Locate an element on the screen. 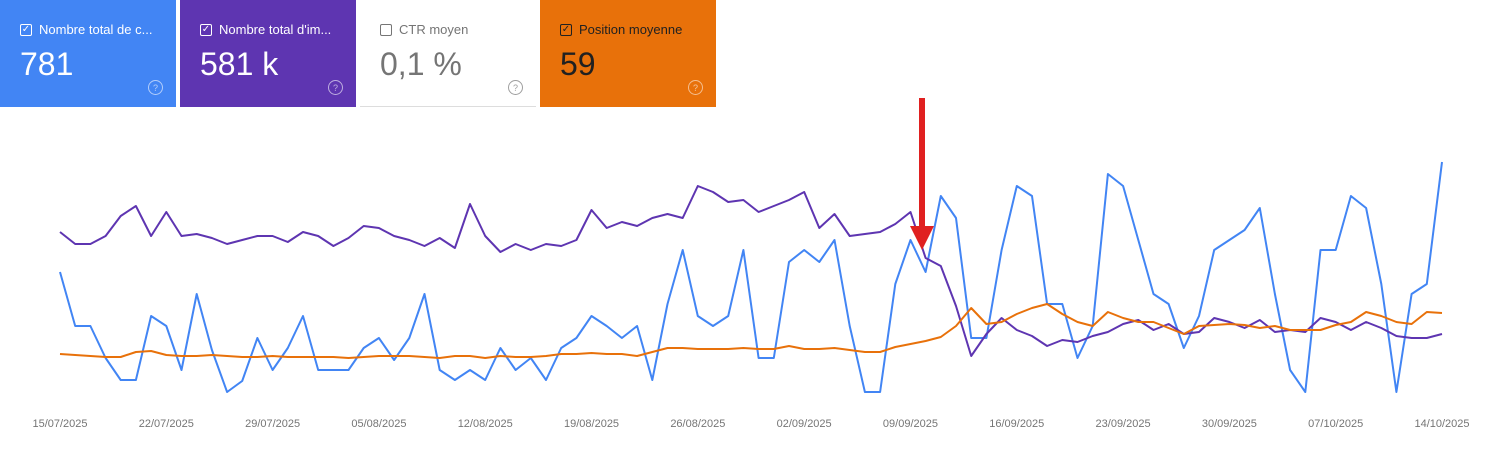  card-value: 0,1 % is located at coordinates (421, 64).